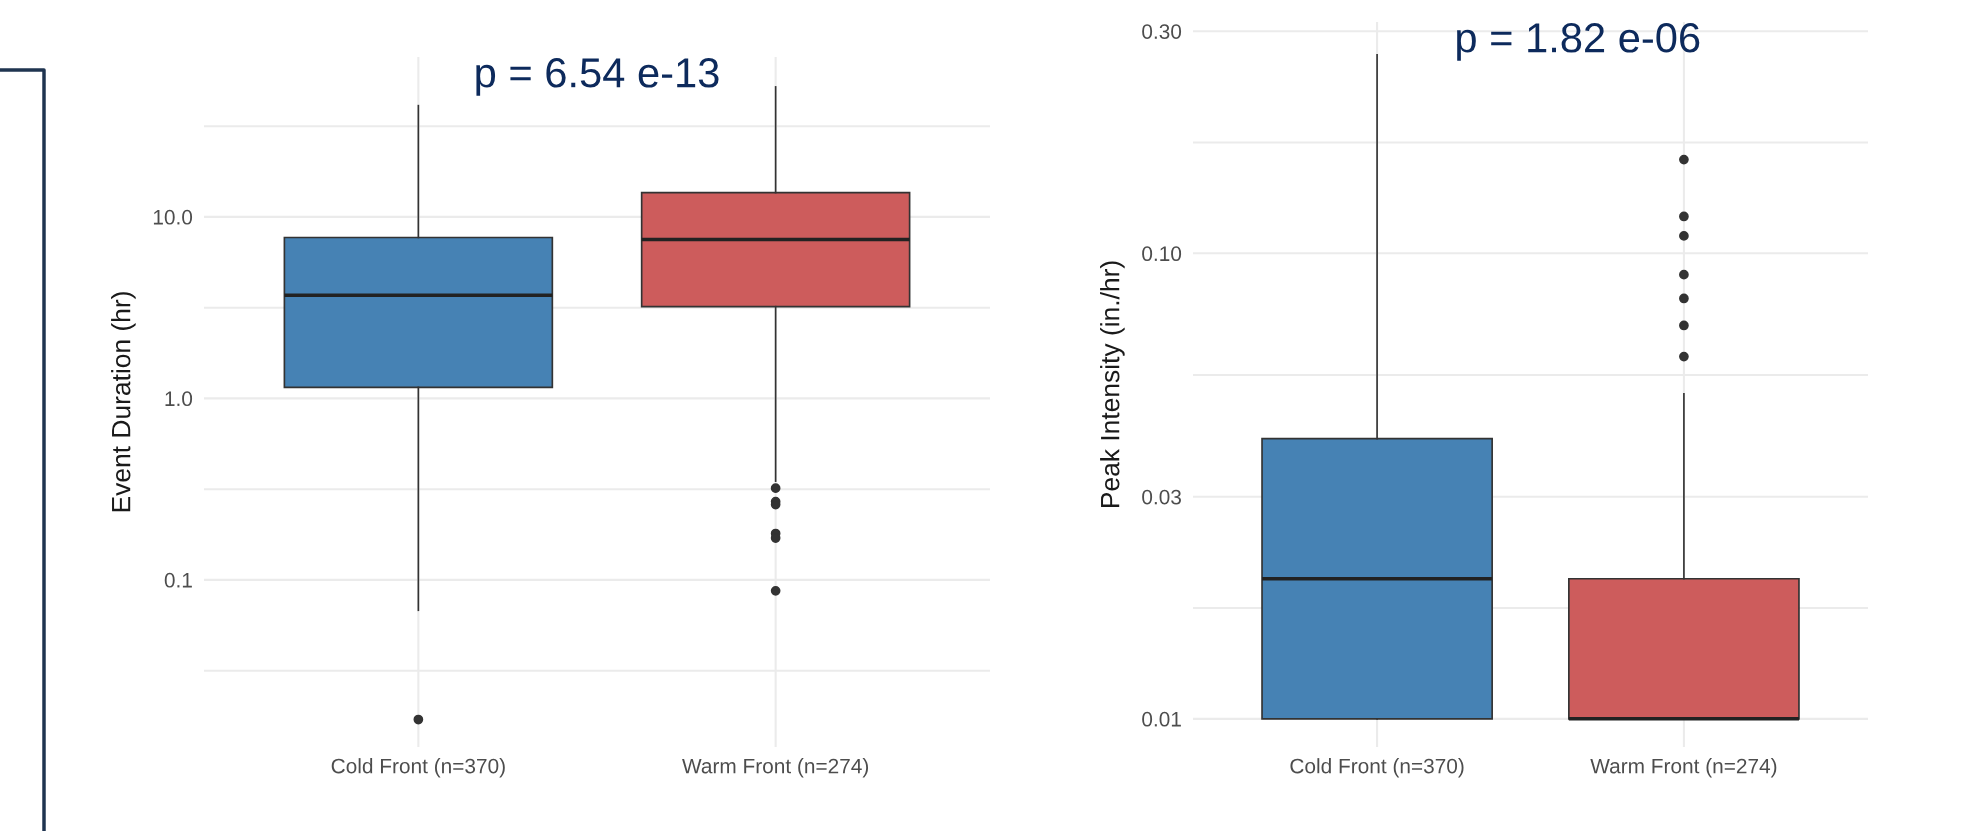  What do you see at coordinates (1162, 254) in the screenshot?
I see `y-tick-label: 0.10` at bounding box center [1162, 254].